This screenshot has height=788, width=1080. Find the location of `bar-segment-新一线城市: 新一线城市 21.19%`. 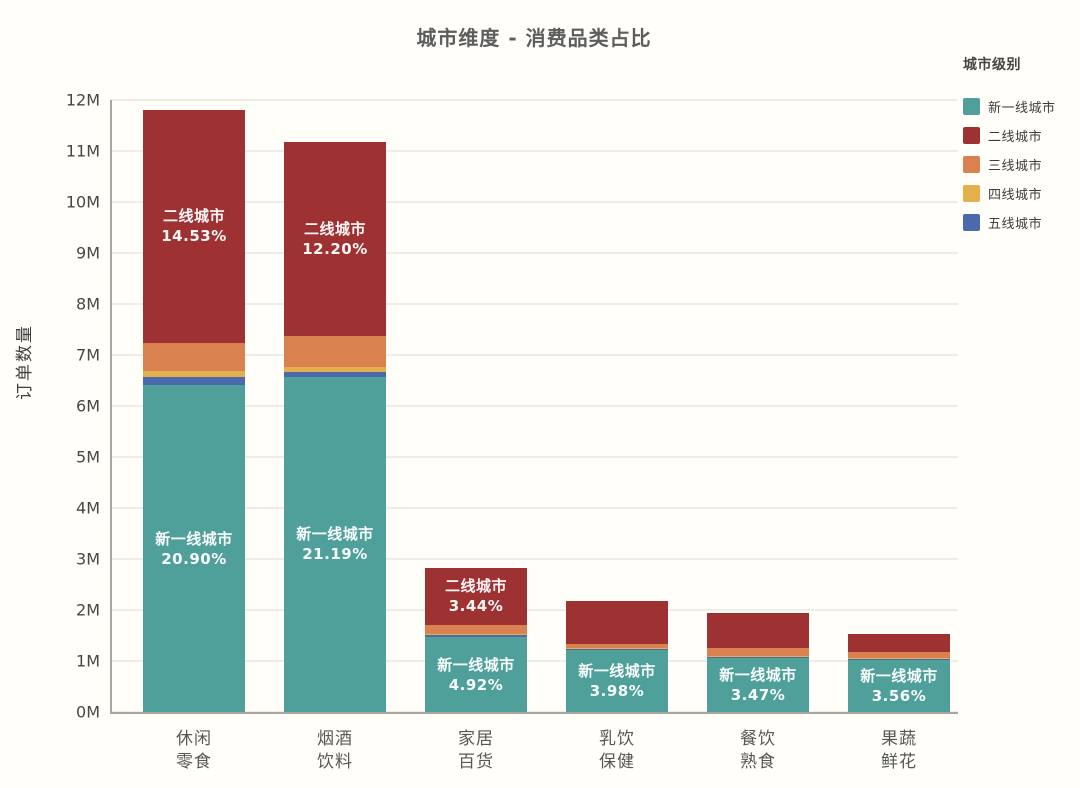

bar-segment-新一线城市: 新一线城市 21.19% is located at coordinates (335, 544).